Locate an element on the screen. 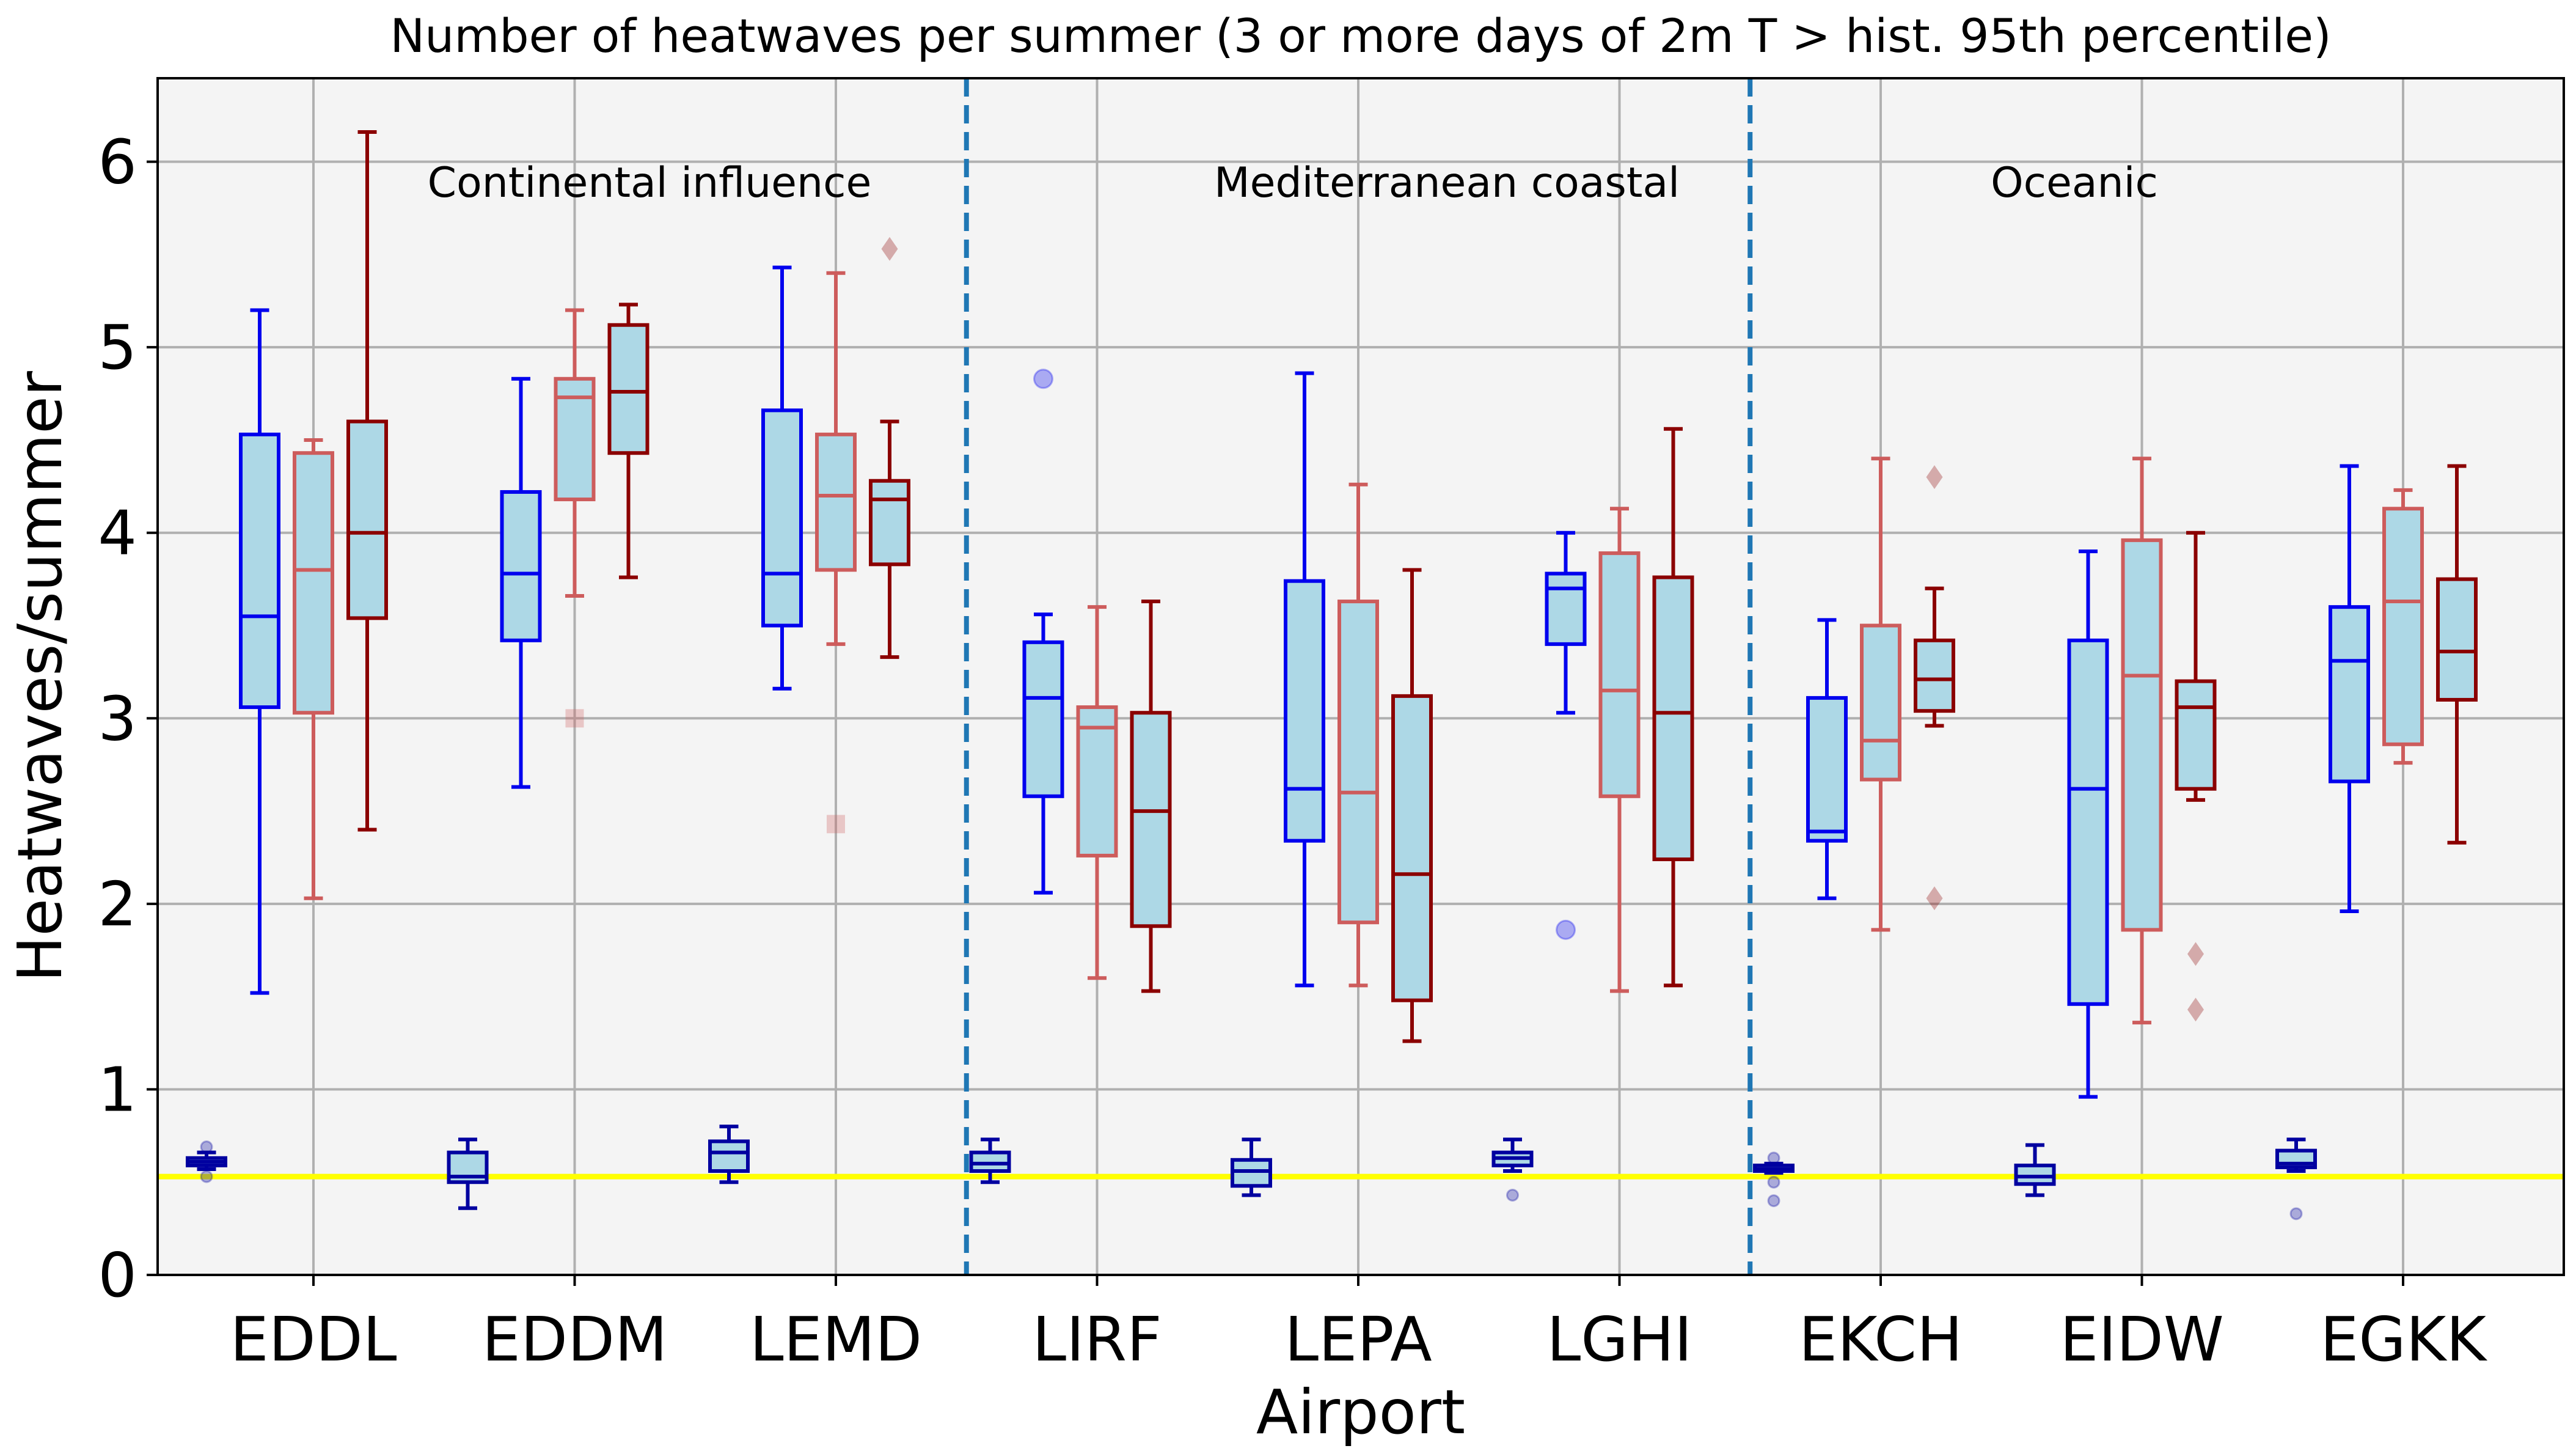 This screenshot has height=1454, width=2576. box-egkk-historical is located at coordinates (2349, 689).